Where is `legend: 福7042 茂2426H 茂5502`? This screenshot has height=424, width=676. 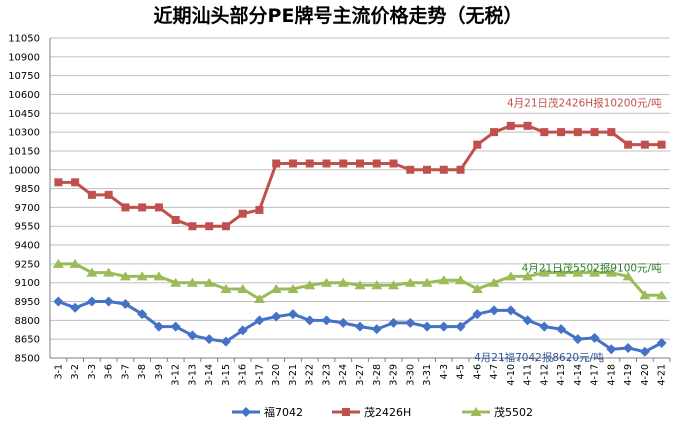
legend: 福7042 茂2426H 茂5502 is located at coordinates (382, 412).